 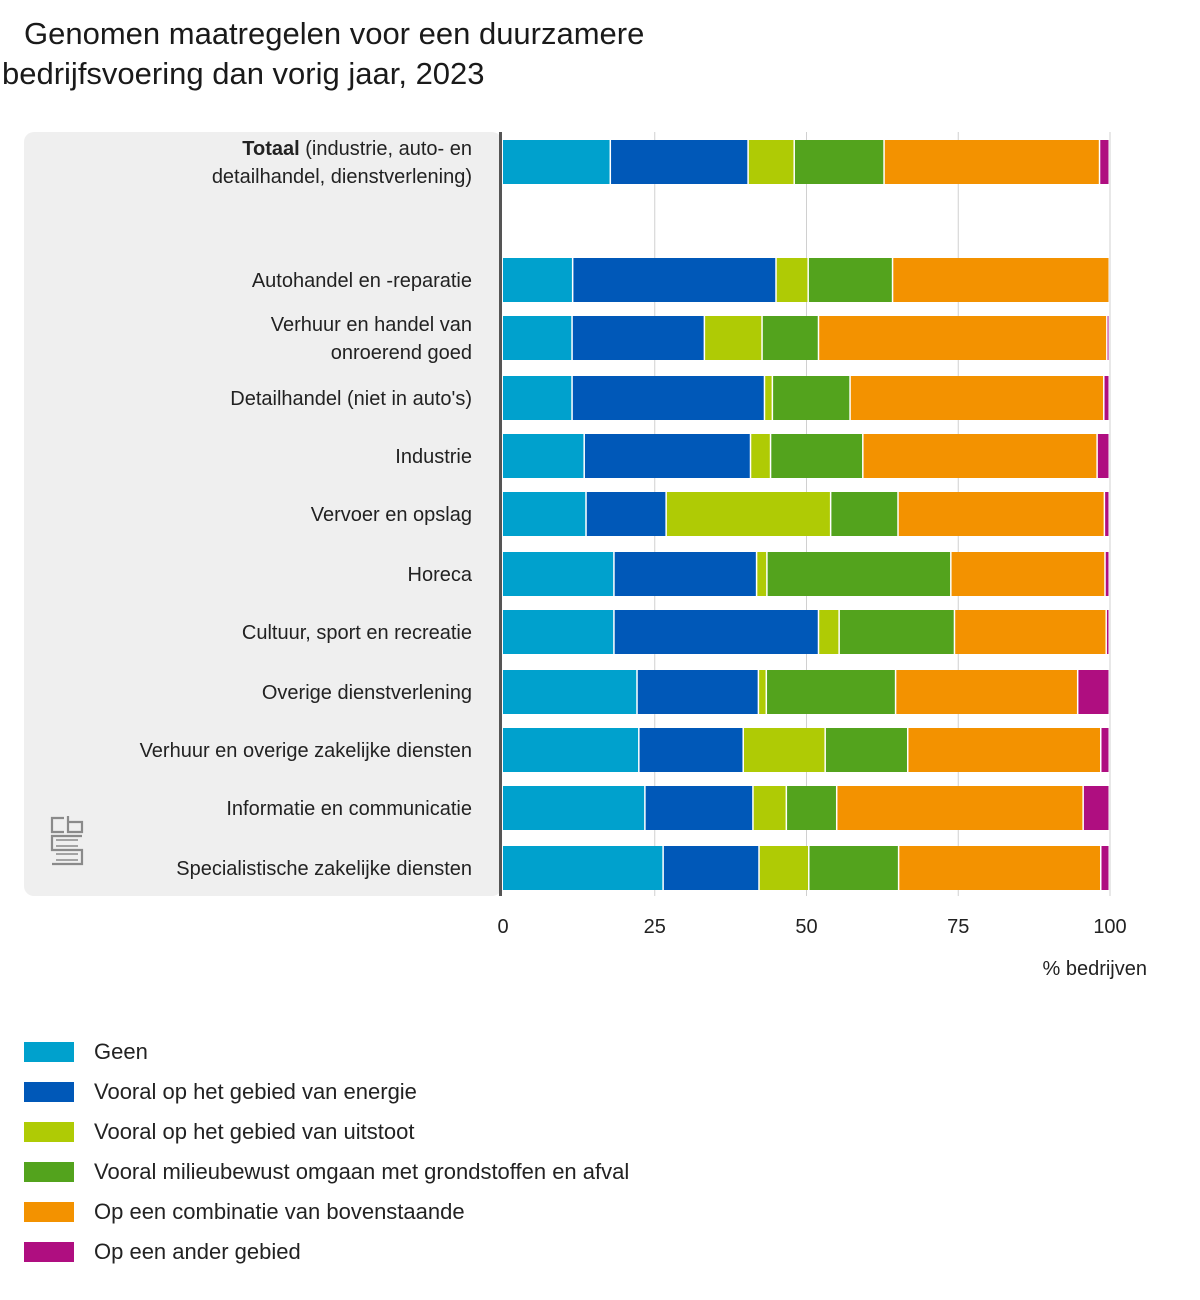 What do you see at coordinates (1096, 808) in the screenshot?
I see `bar-row10-series5` at bounding box center [1096, 808].